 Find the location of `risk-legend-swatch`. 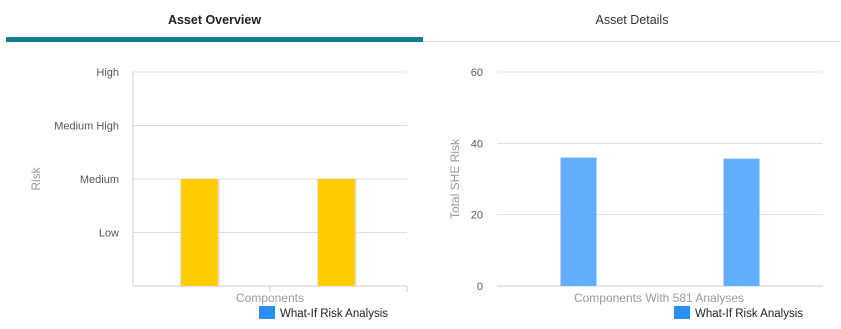

risk-legend-swatch is located at coordinates (267, 312).